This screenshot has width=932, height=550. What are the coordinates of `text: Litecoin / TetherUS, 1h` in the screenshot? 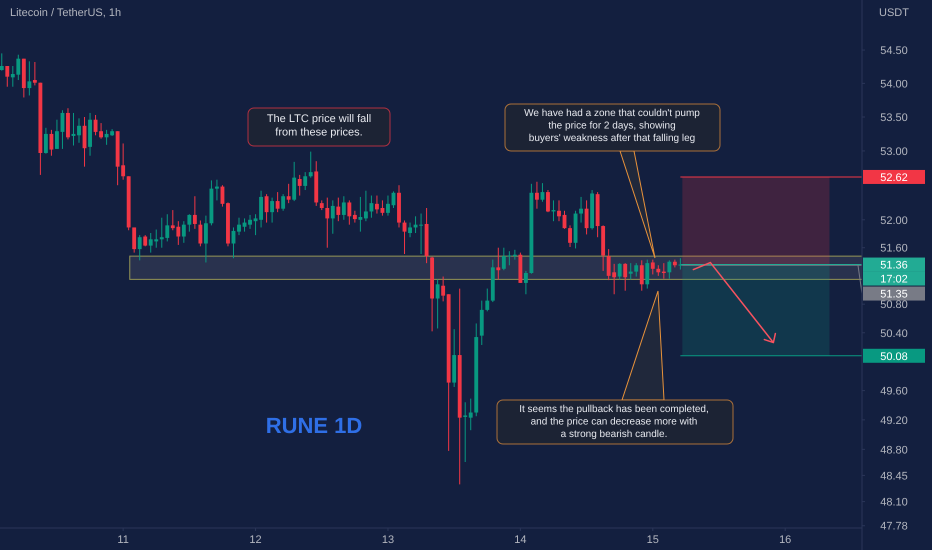 It's located at (66, 13).